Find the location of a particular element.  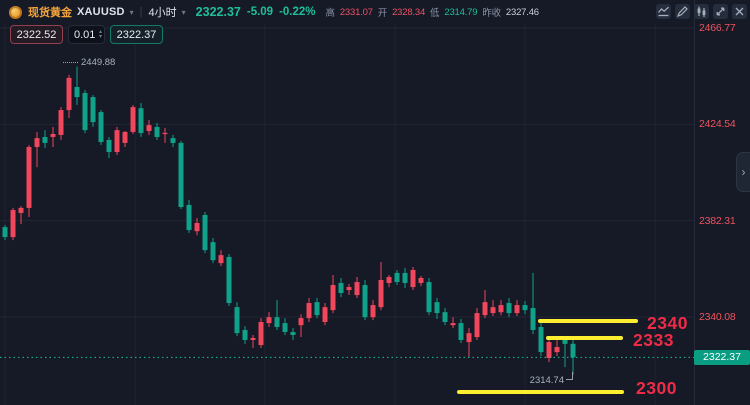

sell-button: 2322.52 is located at coordinates (36, 34).